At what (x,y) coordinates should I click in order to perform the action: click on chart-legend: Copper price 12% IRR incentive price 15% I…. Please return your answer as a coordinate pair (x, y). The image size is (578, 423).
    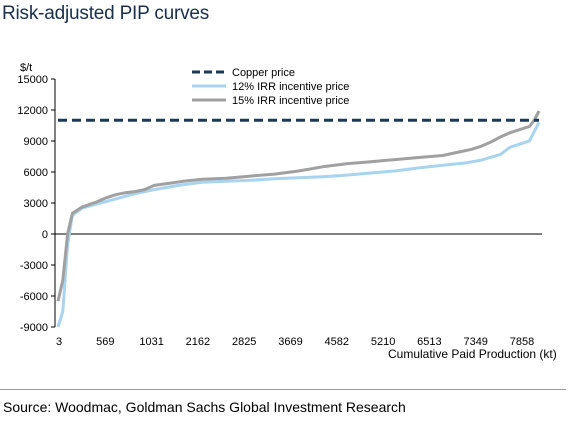
    Looking at the image, I should click on (270, 87).